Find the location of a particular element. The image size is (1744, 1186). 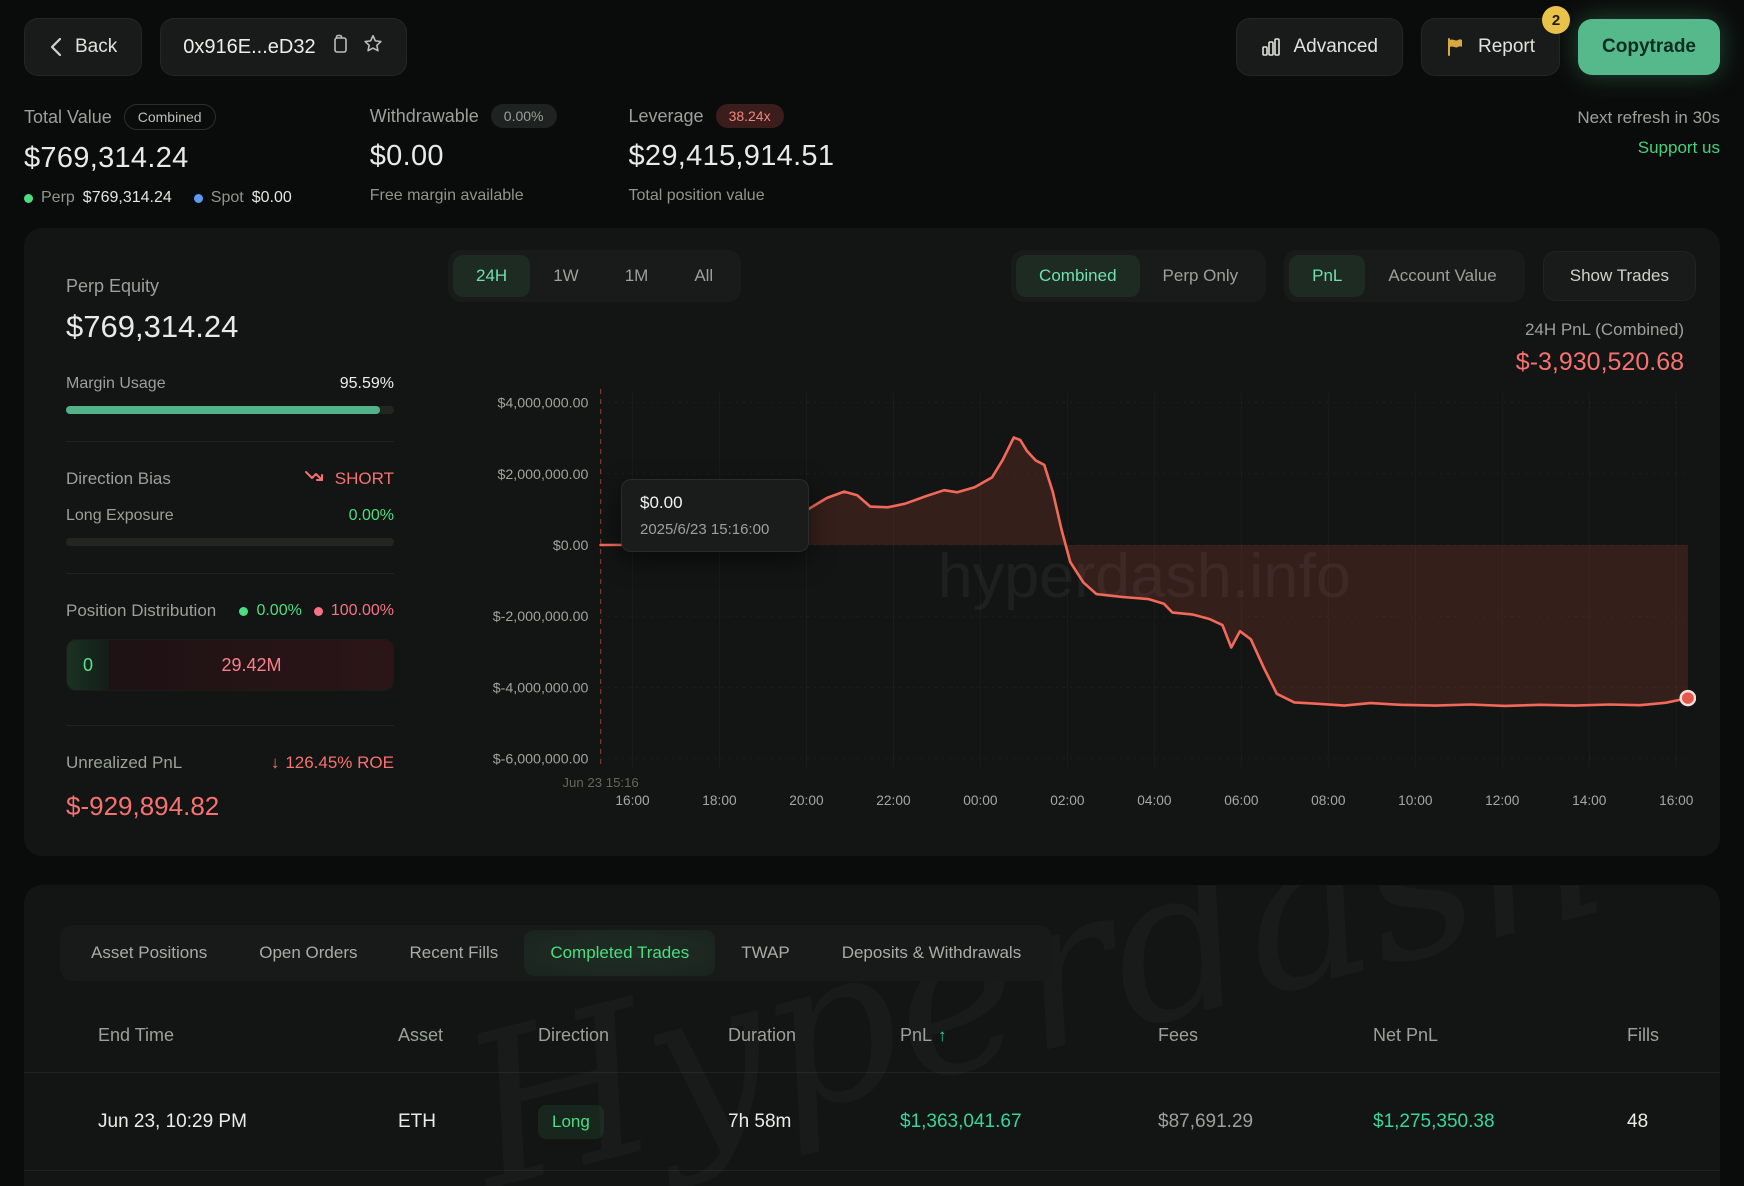

total-value-amount: $769,314.24 is located at coordinates (106, 158).